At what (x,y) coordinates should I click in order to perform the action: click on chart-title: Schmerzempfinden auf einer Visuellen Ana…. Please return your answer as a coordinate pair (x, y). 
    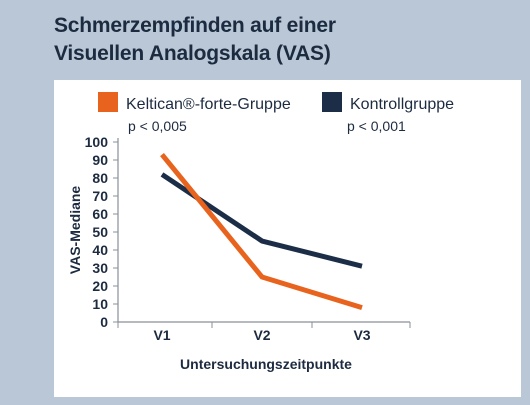
    Looking at the image, I should click on (274, 40).